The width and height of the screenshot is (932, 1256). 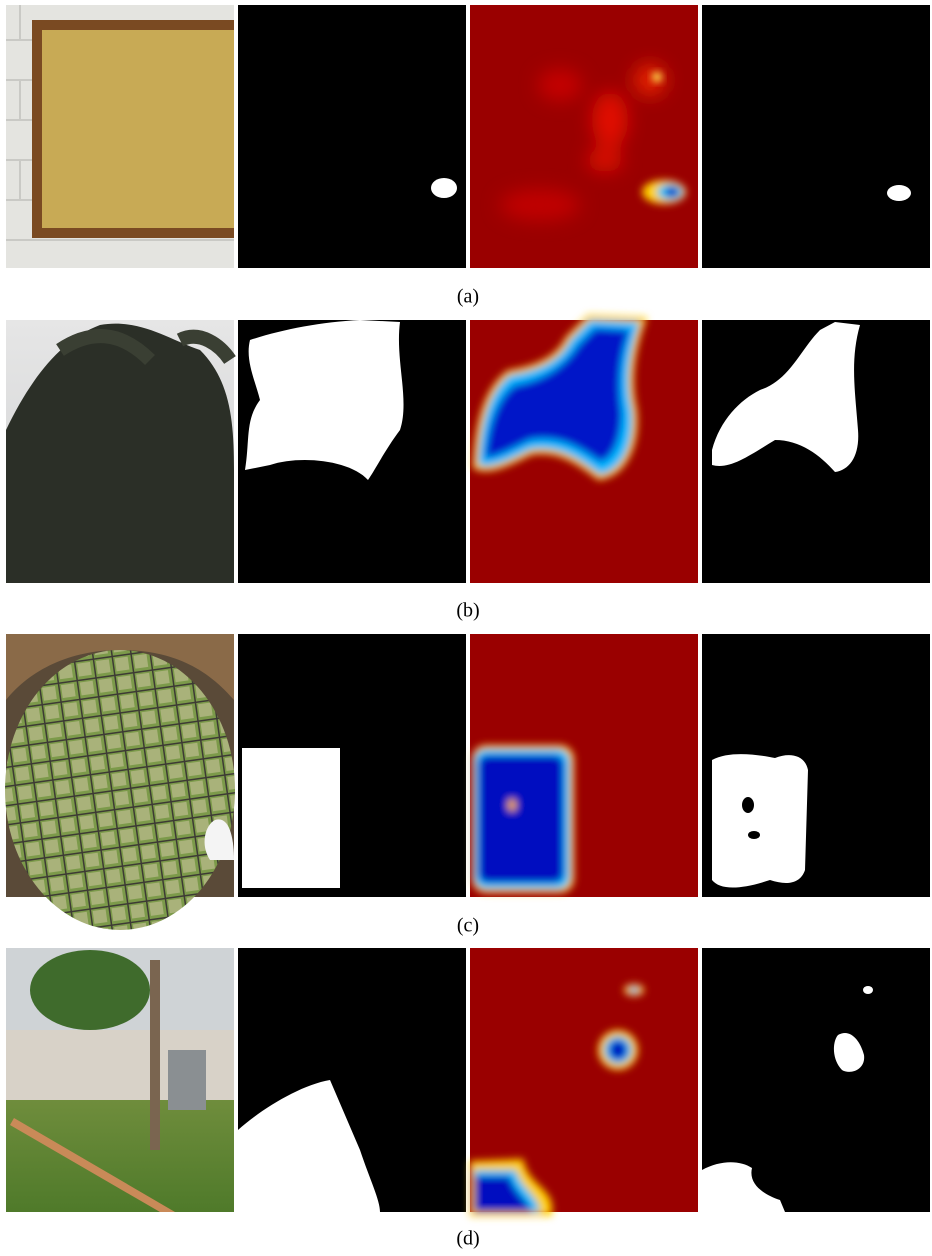 I want to click on path, so click(x=92, y=1165).